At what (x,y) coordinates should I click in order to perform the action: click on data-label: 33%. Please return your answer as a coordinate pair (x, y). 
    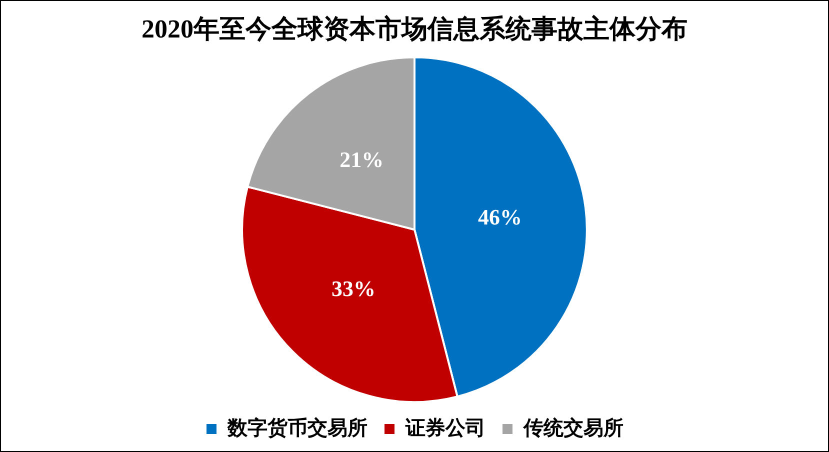
    Looking at the image, I should click on (354, 289).